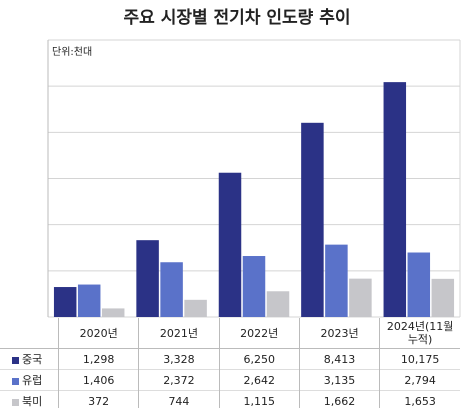 This screenshot has height=408, width=474. I want to click on header-row: 2020년 2021년 2022년 2023년 2024년(11월 누적), so click(230, 333).